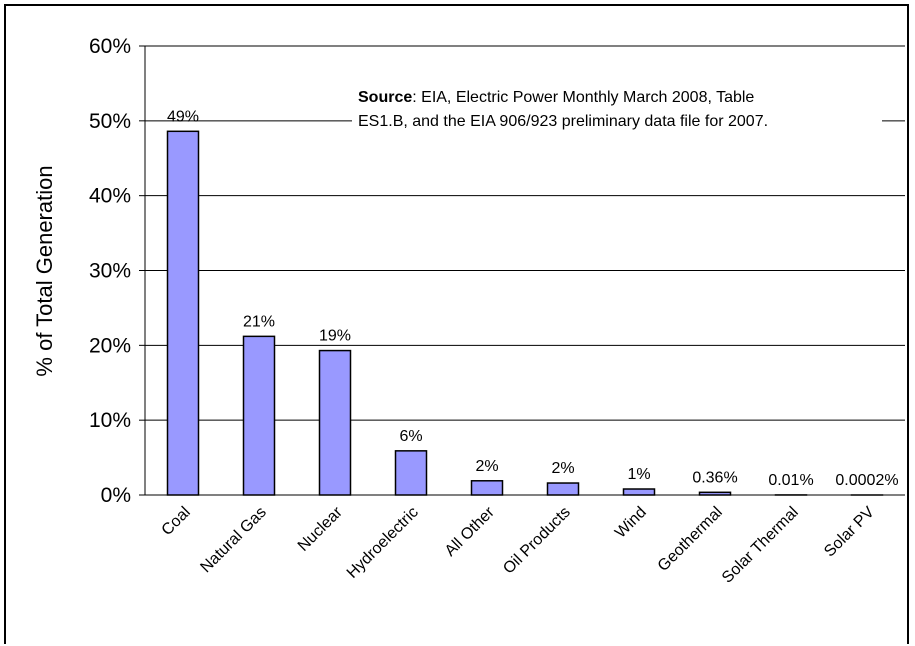  I want to click on bar-oil-products, so click(563, 489).